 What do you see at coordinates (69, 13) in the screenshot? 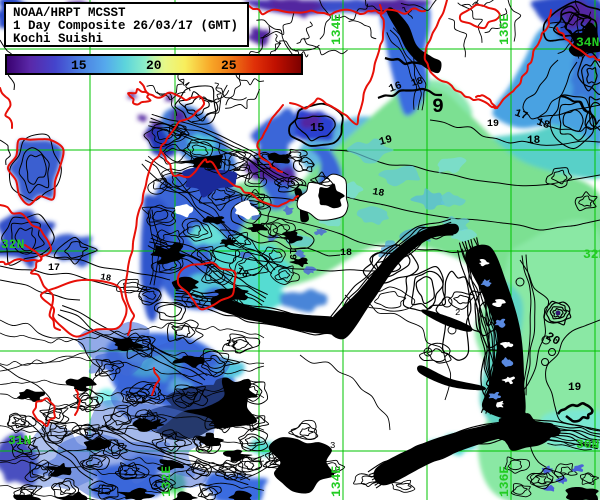
I see `svg-text: NOAA/HRPT MCSST` at bounding box center [69, 13].